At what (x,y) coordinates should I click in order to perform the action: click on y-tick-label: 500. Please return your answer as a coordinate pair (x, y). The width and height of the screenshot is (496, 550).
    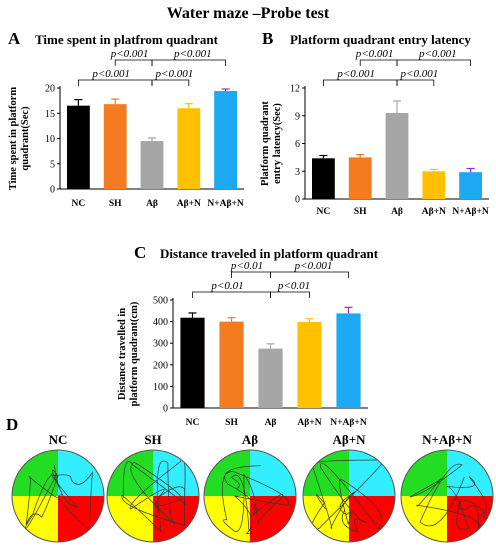
    Looking at the image, I should click on (160, 301).